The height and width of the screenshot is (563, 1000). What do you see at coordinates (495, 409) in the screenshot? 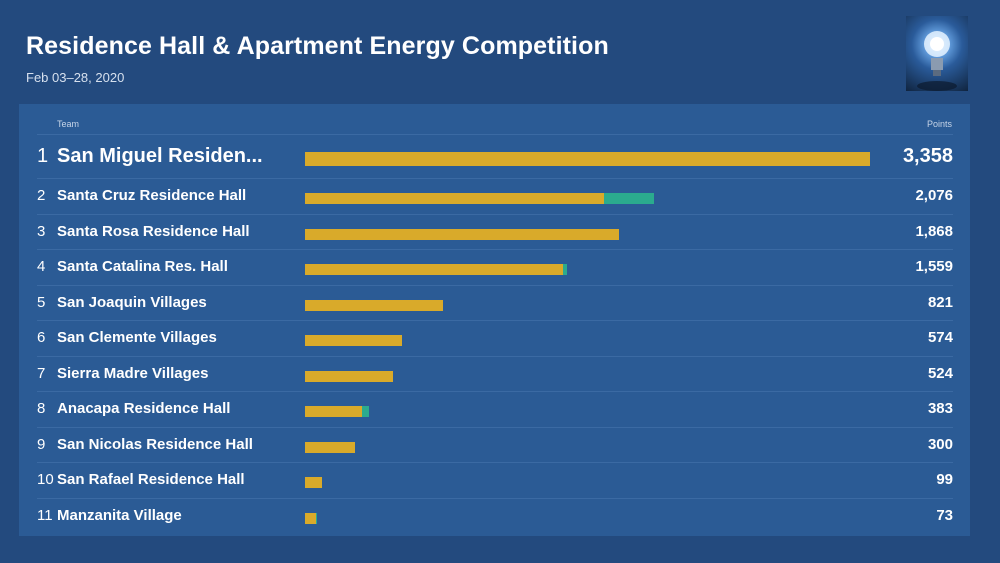
I see `table-row: 8 Anacapa Residence Hall 383` at bounding box center [495, 409].